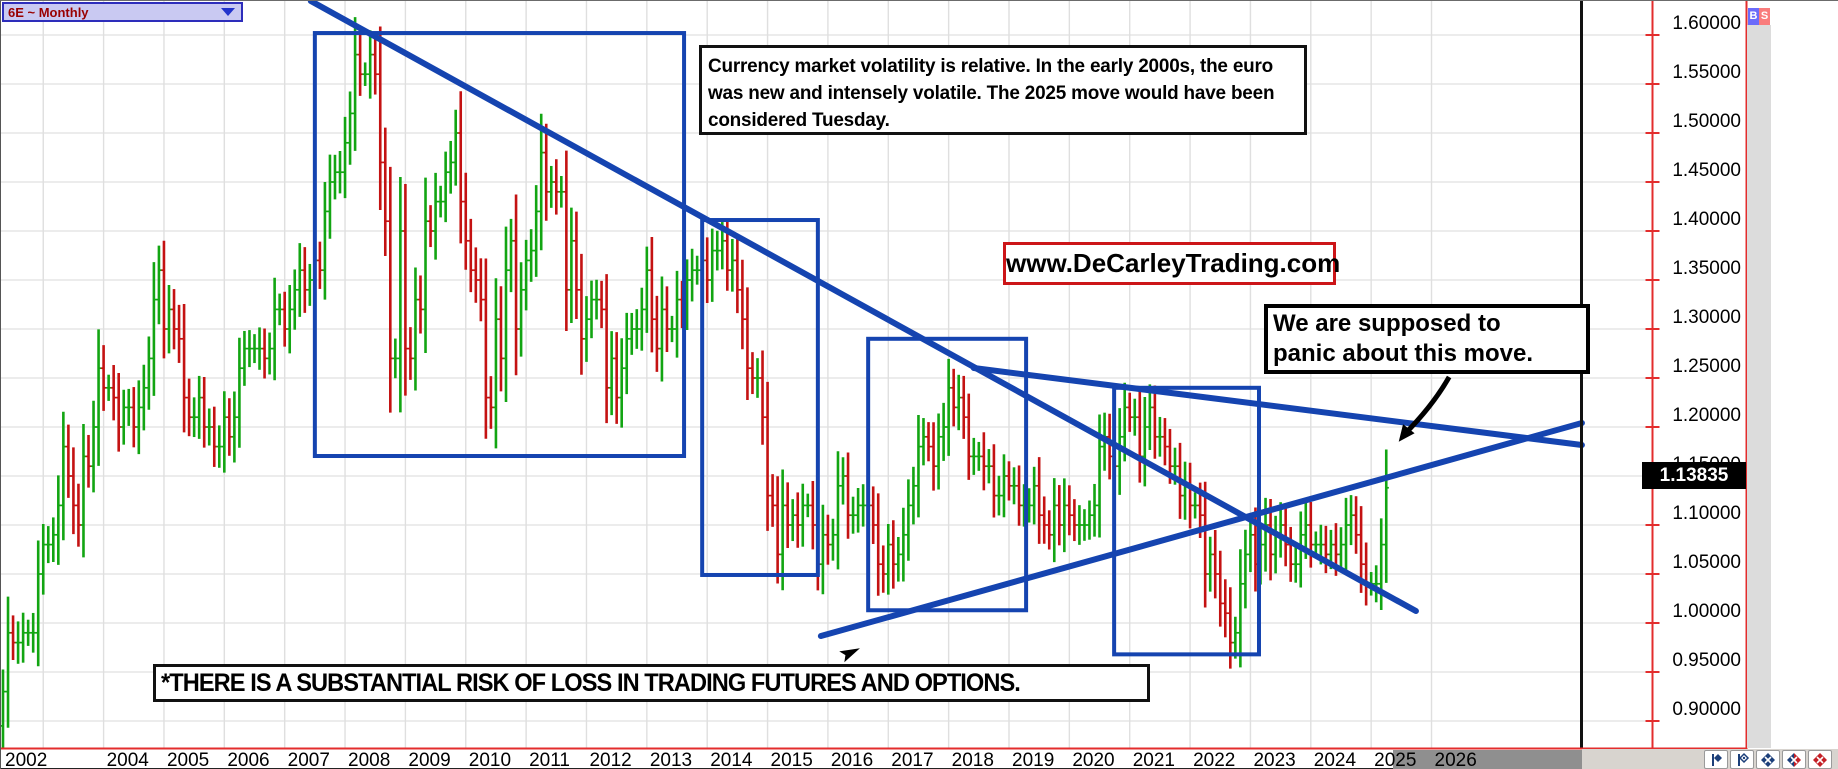  I want to click on diamond-red-button, so click(1820, 759).